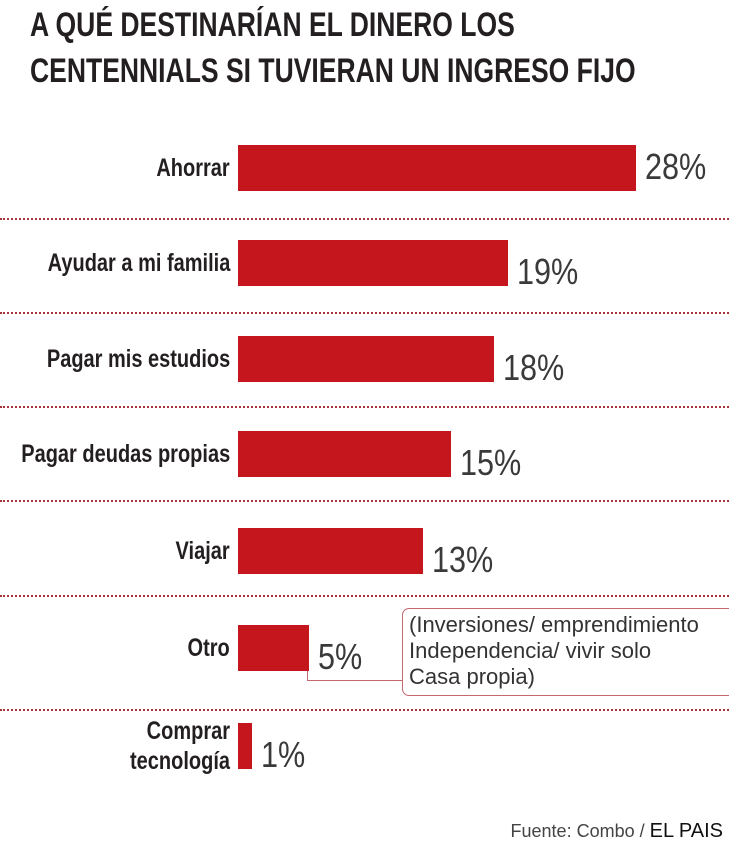  What do you see at coordinates (272, 25) in the screenshot?
I see `title-line-1: A QUÉ DESTINARÍAN EL DINERO LOS` at bounding box center [272, 25].